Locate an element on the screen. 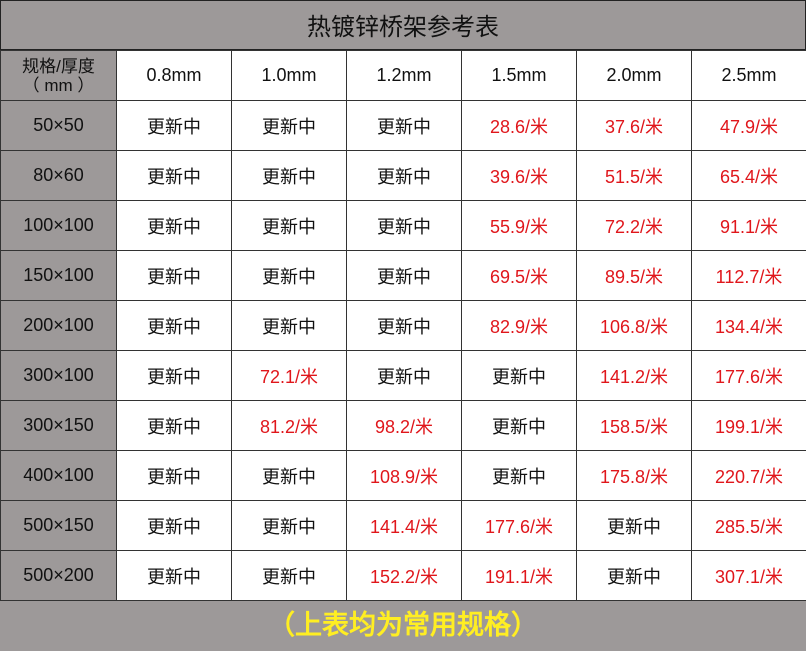 The image size is (806, 651). table-title: 热镀锌桥架参考表 is located at coordinates (403, 25).